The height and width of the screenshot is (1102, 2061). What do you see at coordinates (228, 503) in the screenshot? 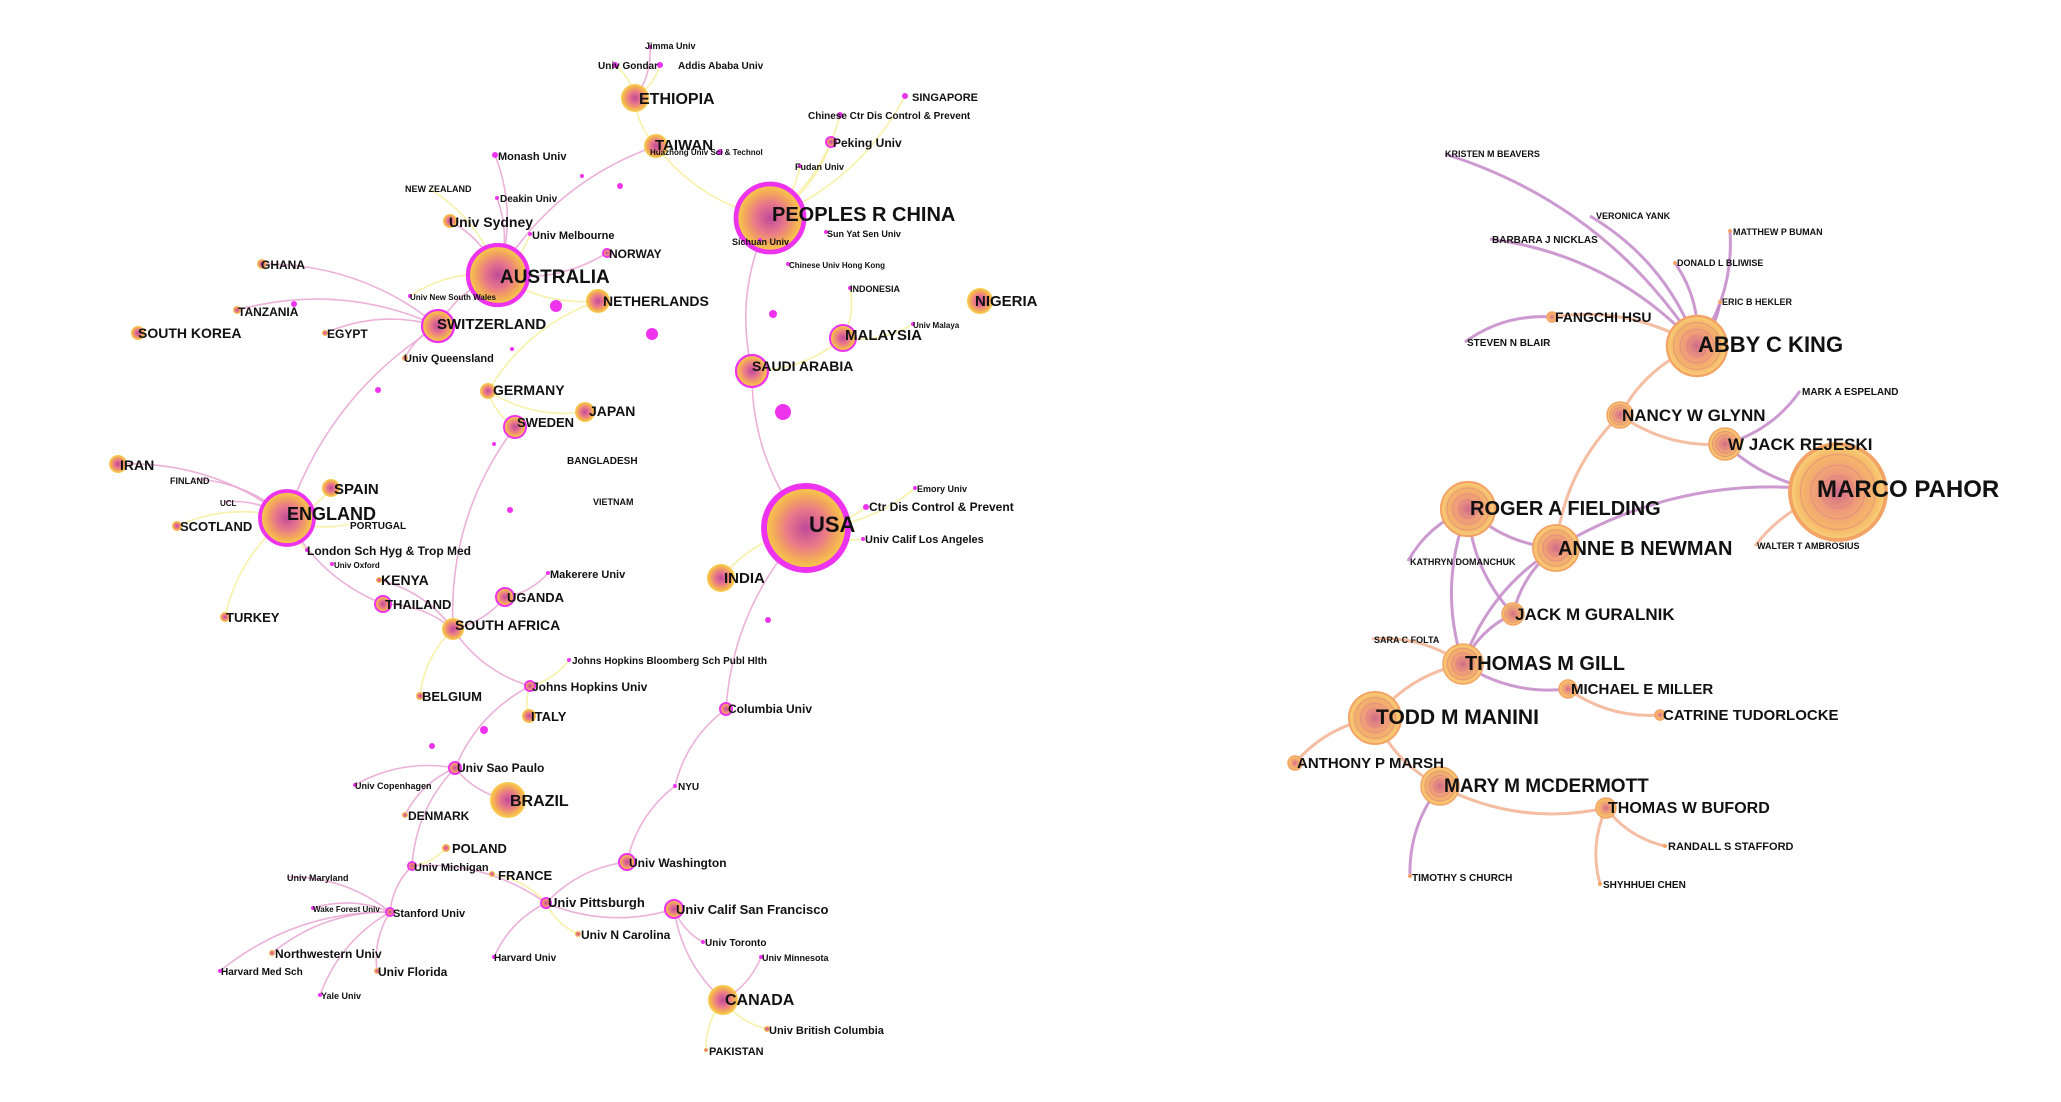
I see `label-ucl: UCL` at bounding box center [228, 503].